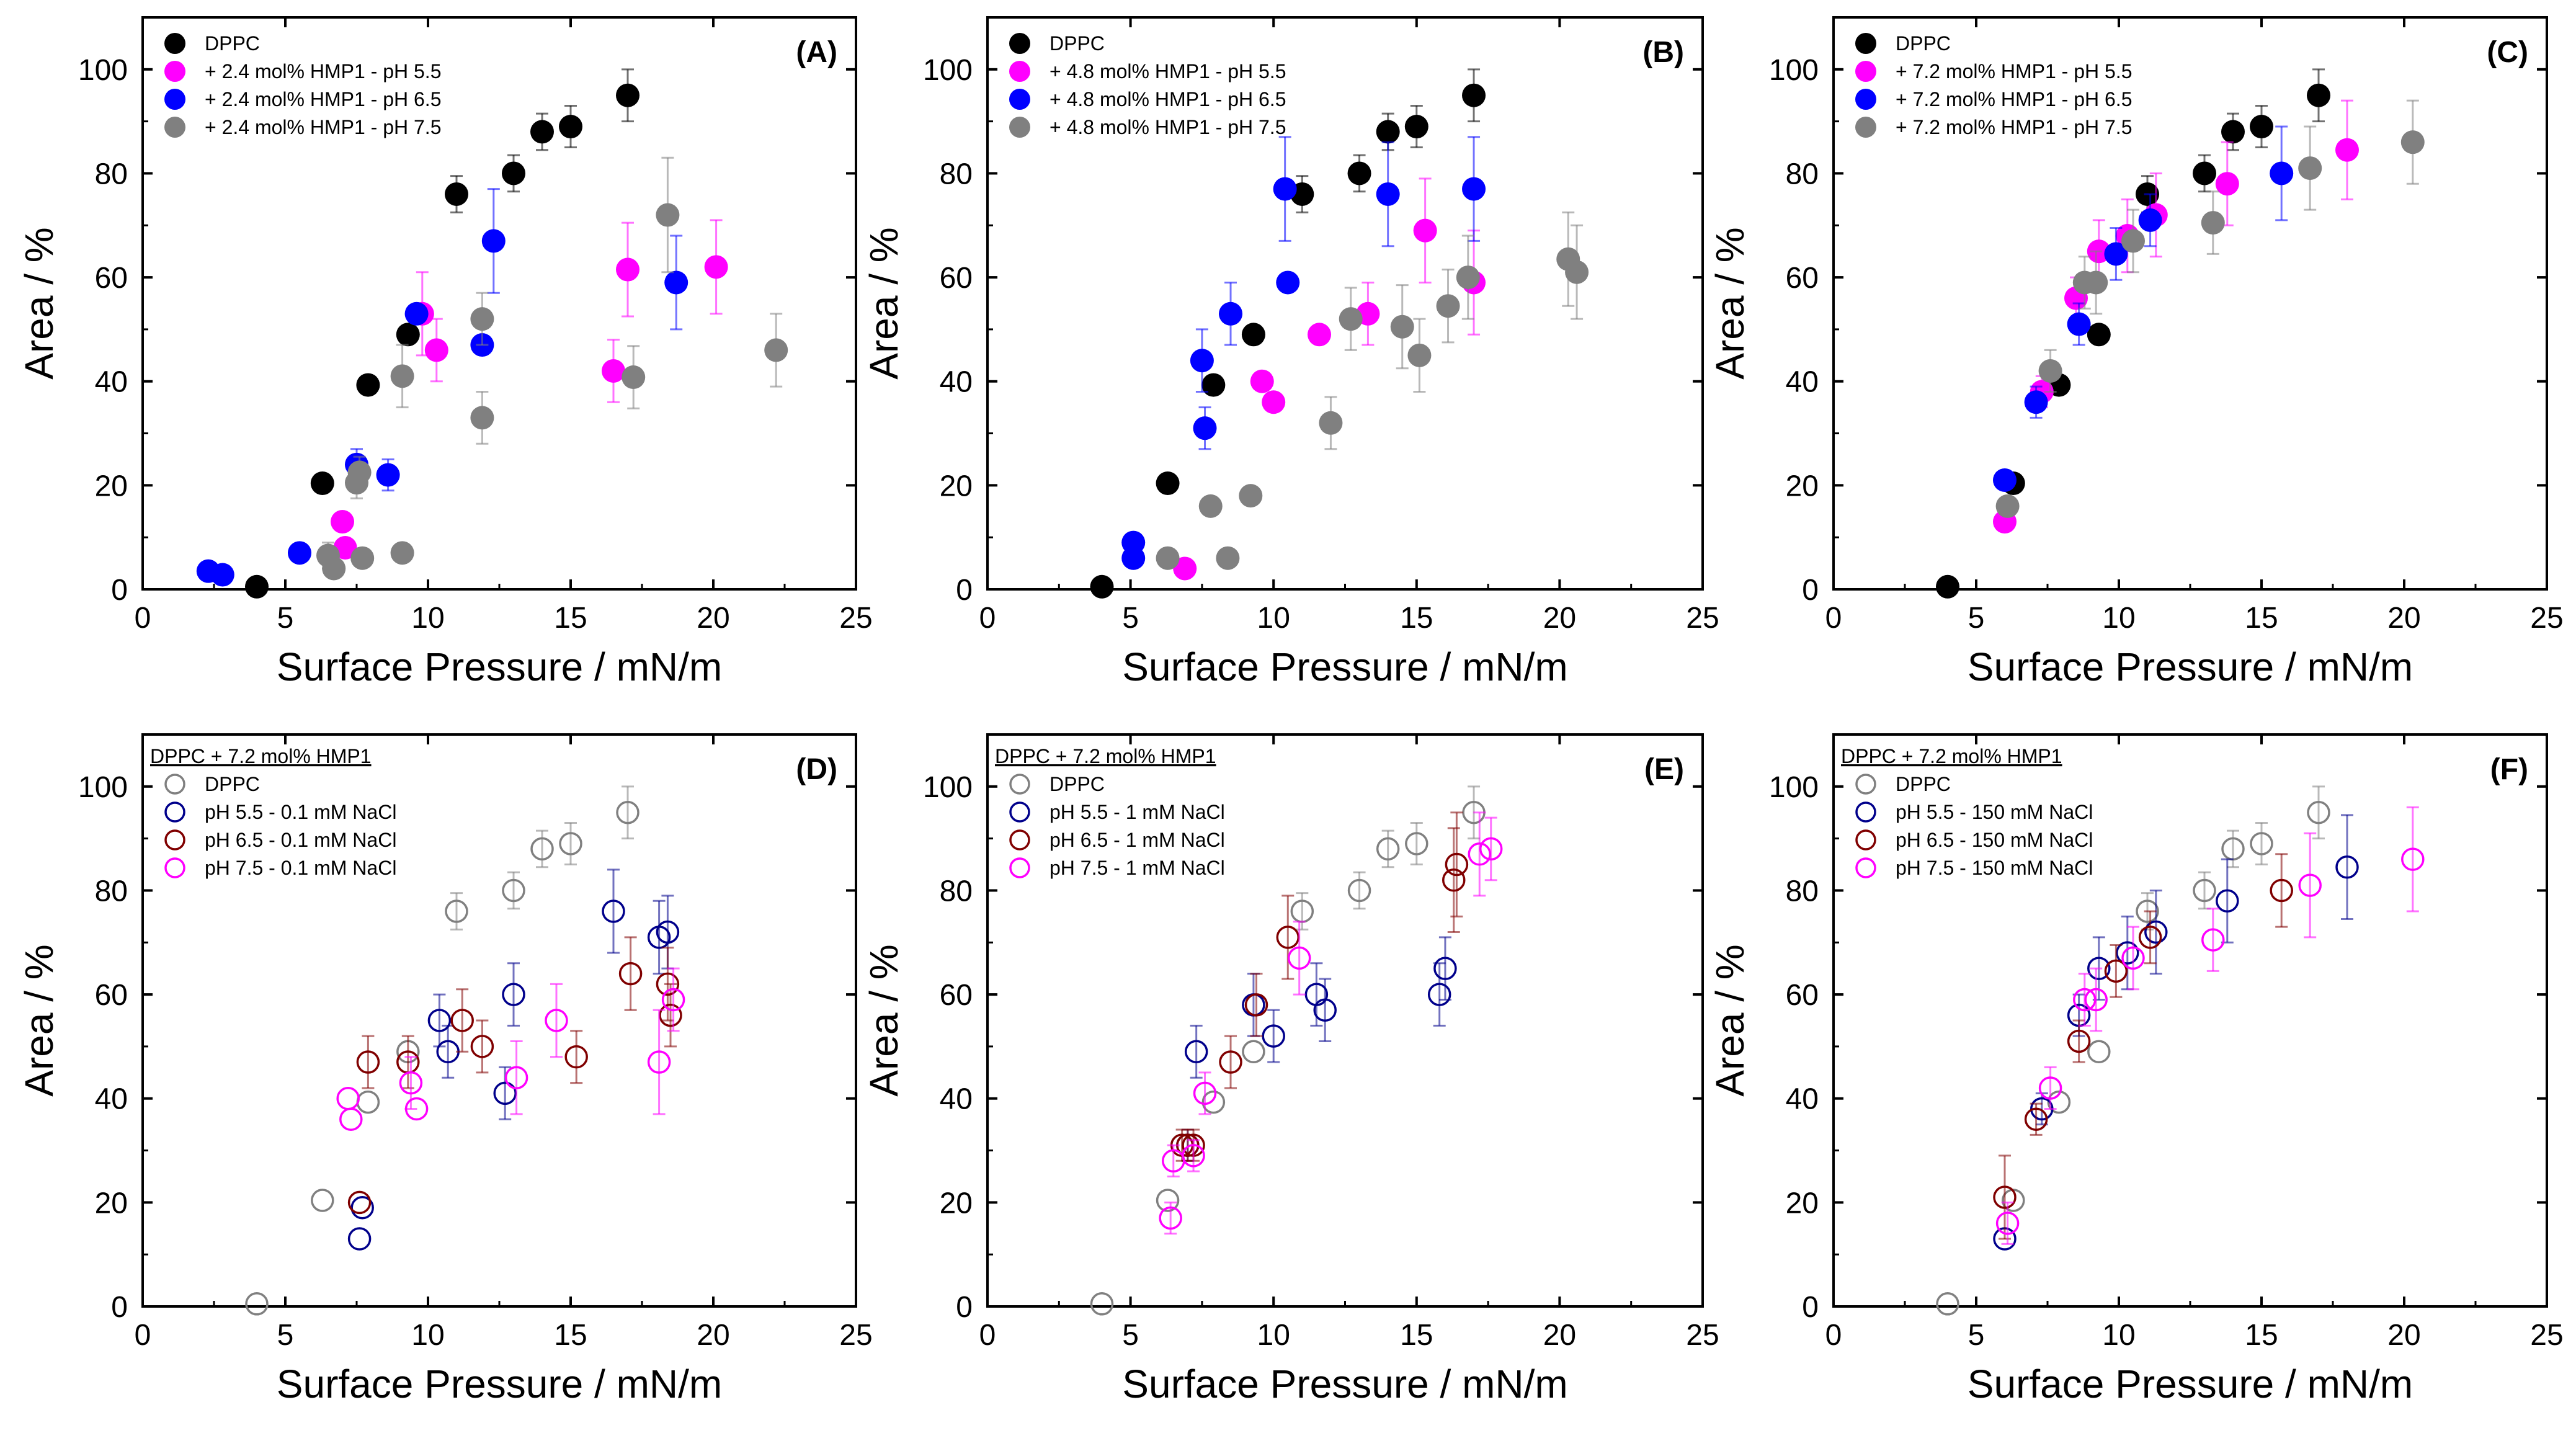 This screenshot has width=2576, height=1433. What do you see at coordinates (427, 618) in the screenshot?
I see `x-tick-label: 10` at bounding box center [427, 618].